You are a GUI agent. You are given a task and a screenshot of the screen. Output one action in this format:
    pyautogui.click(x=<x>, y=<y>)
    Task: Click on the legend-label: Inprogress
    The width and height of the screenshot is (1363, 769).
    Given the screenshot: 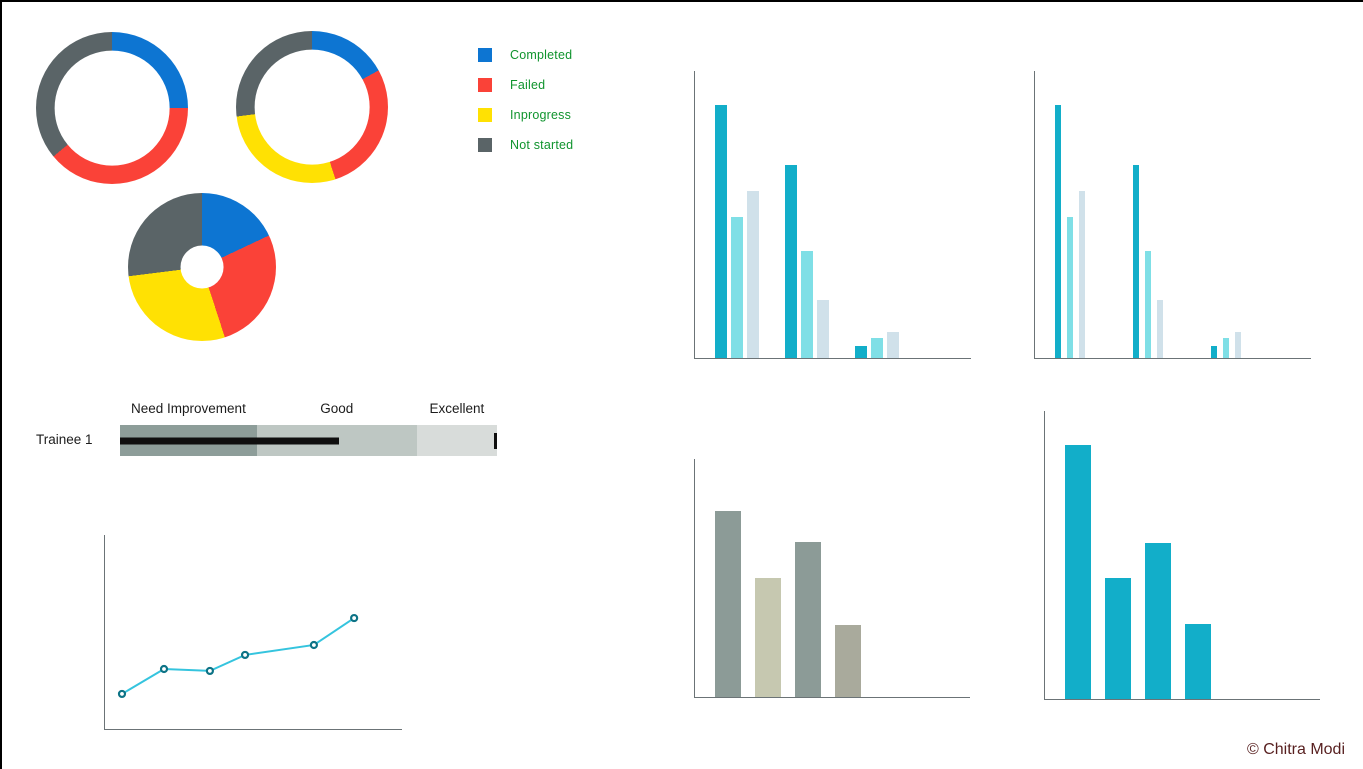 What is the action you would take?
    pyautogui.click(x=541, y=115)
    